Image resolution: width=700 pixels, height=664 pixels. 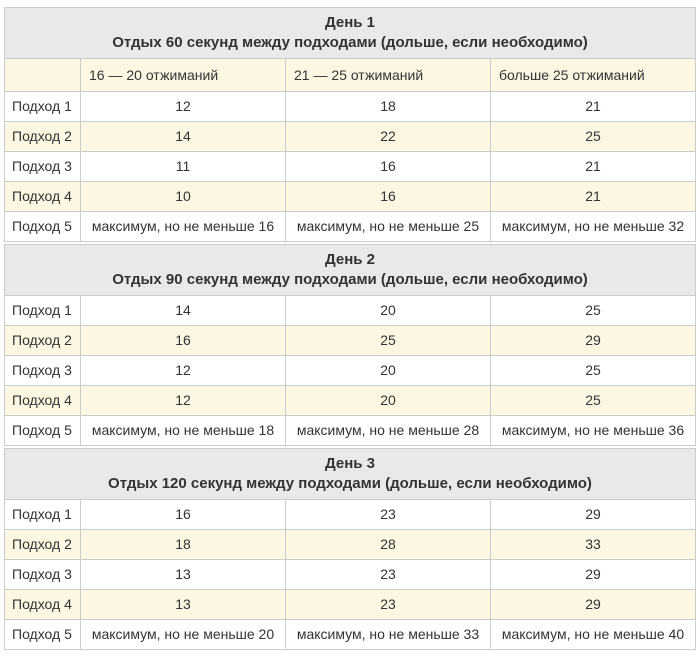 I want to click on table-row: Подход 4 10 16 21, so click(x=350, y=196).